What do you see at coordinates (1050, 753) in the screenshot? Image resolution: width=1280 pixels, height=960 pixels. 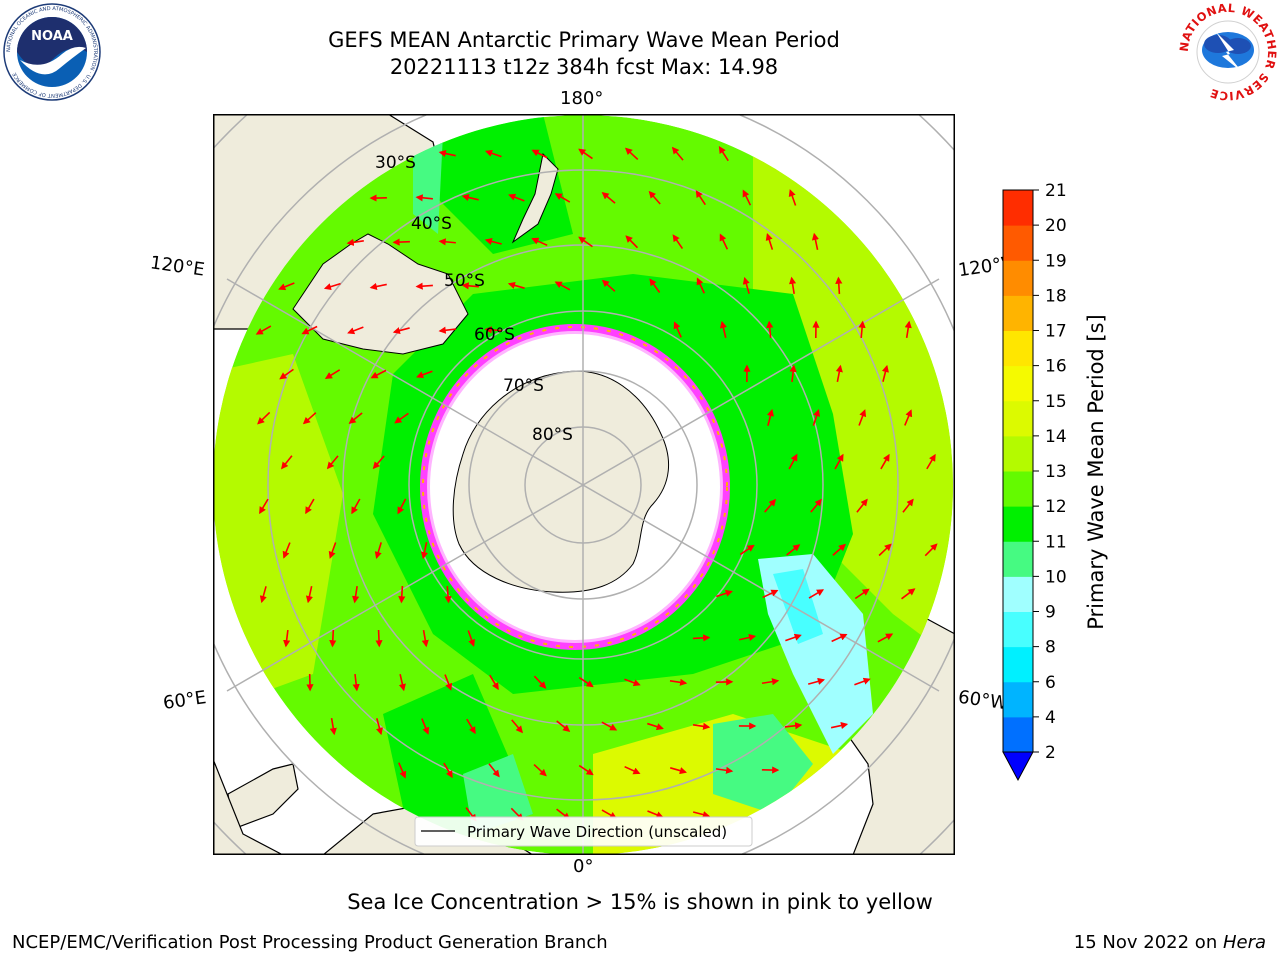 I see `colorbar-tick-label: 2` at bounding box center [1050, 753].